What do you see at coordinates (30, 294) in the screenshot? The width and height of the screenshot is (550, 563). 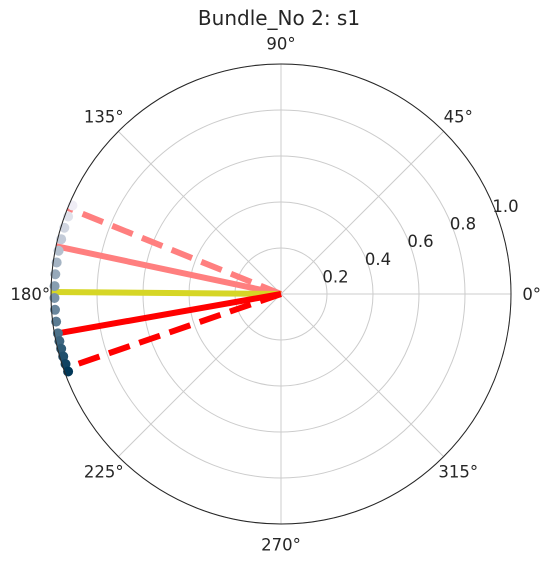 I see `angular-tick-label: 180°` at bounding box center [30, 294].